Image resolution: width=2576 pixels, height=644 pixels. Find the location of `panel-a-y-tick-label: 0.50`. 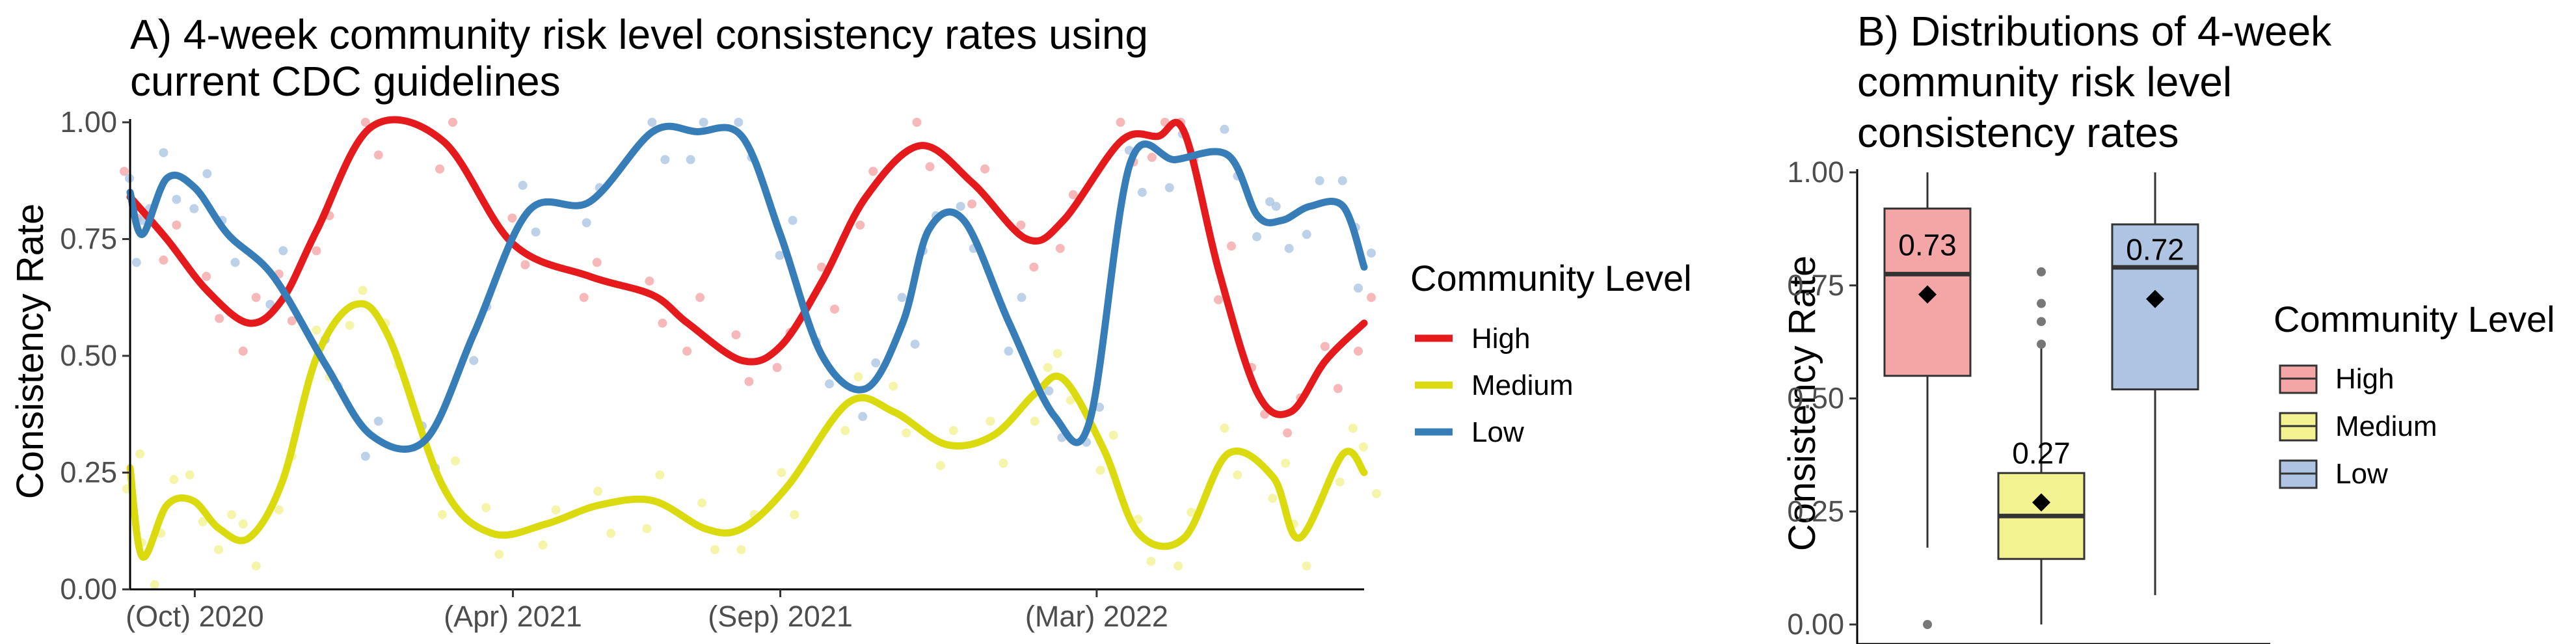

panel-a-y-tick-label: 0.50 is located at coordinates (88, 355).